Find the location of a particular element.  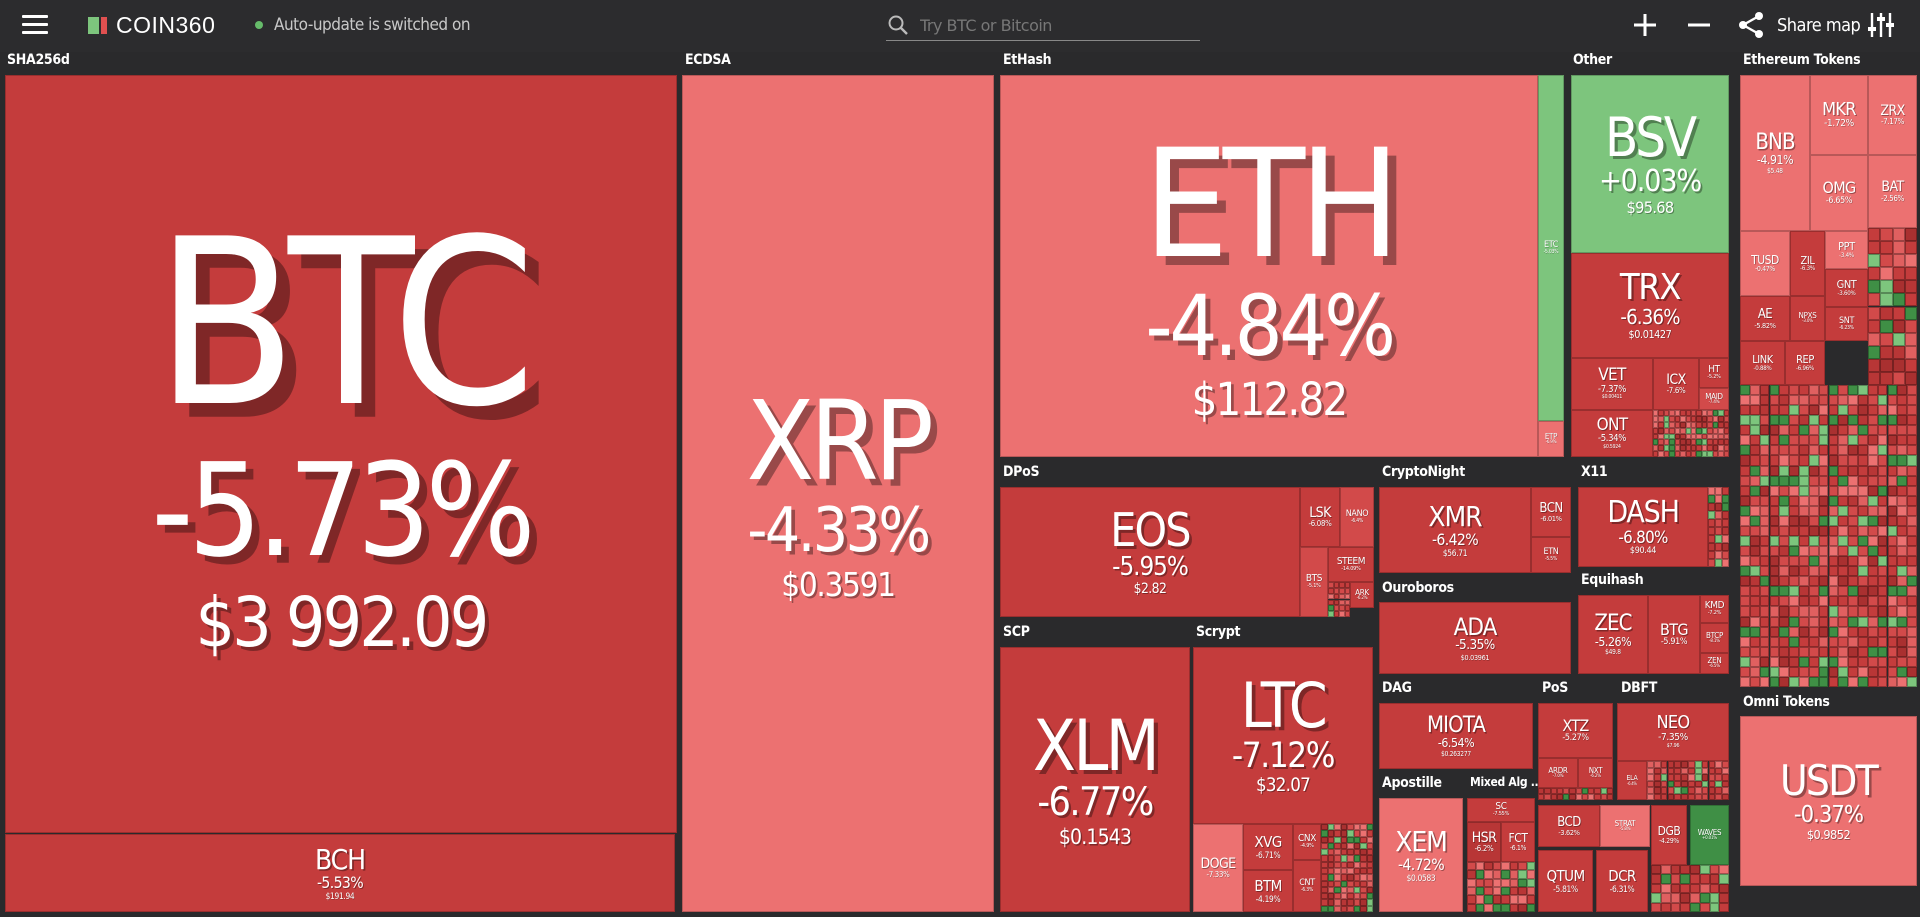

tile-maid: MAID -7.4% is located at coordinates (1714, 399).